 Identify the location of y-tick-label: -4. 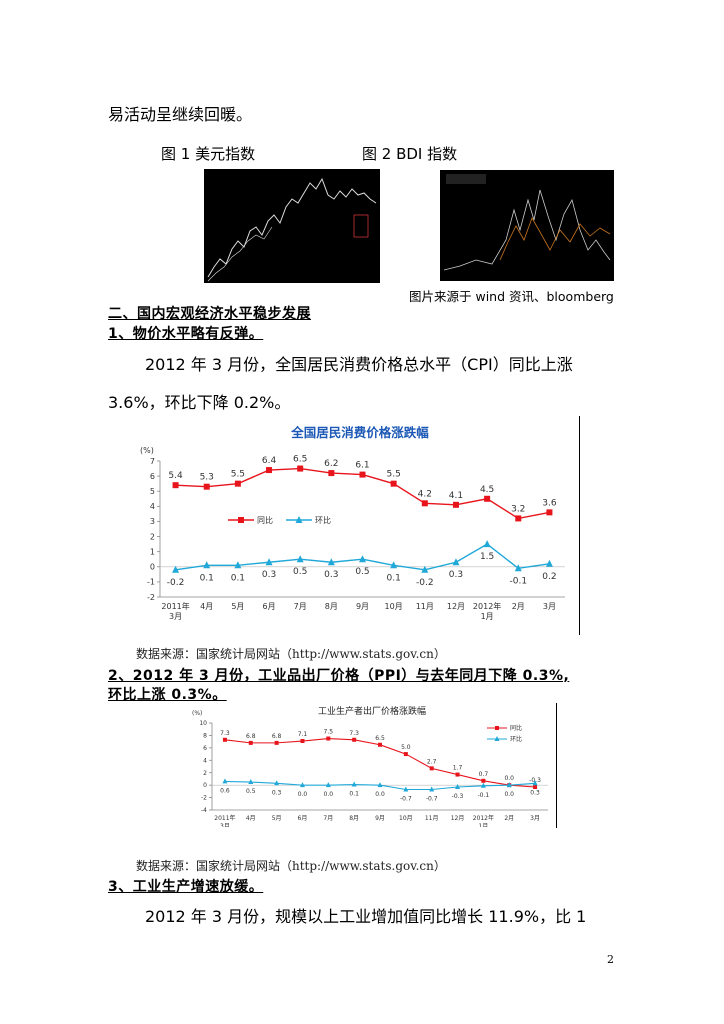
(204, 810).